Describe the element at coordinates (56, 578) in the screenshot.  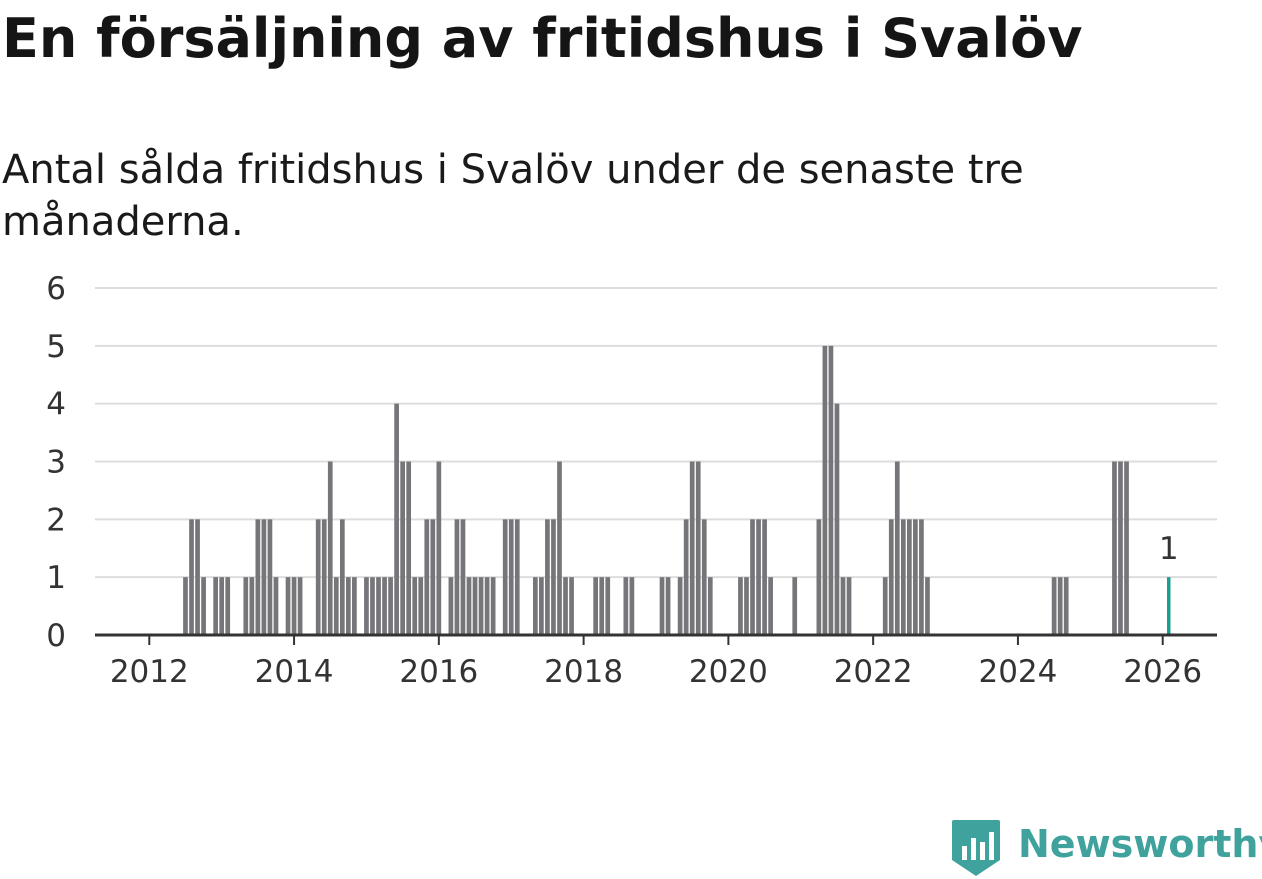
I see `y-tick-label: 1` at that location.